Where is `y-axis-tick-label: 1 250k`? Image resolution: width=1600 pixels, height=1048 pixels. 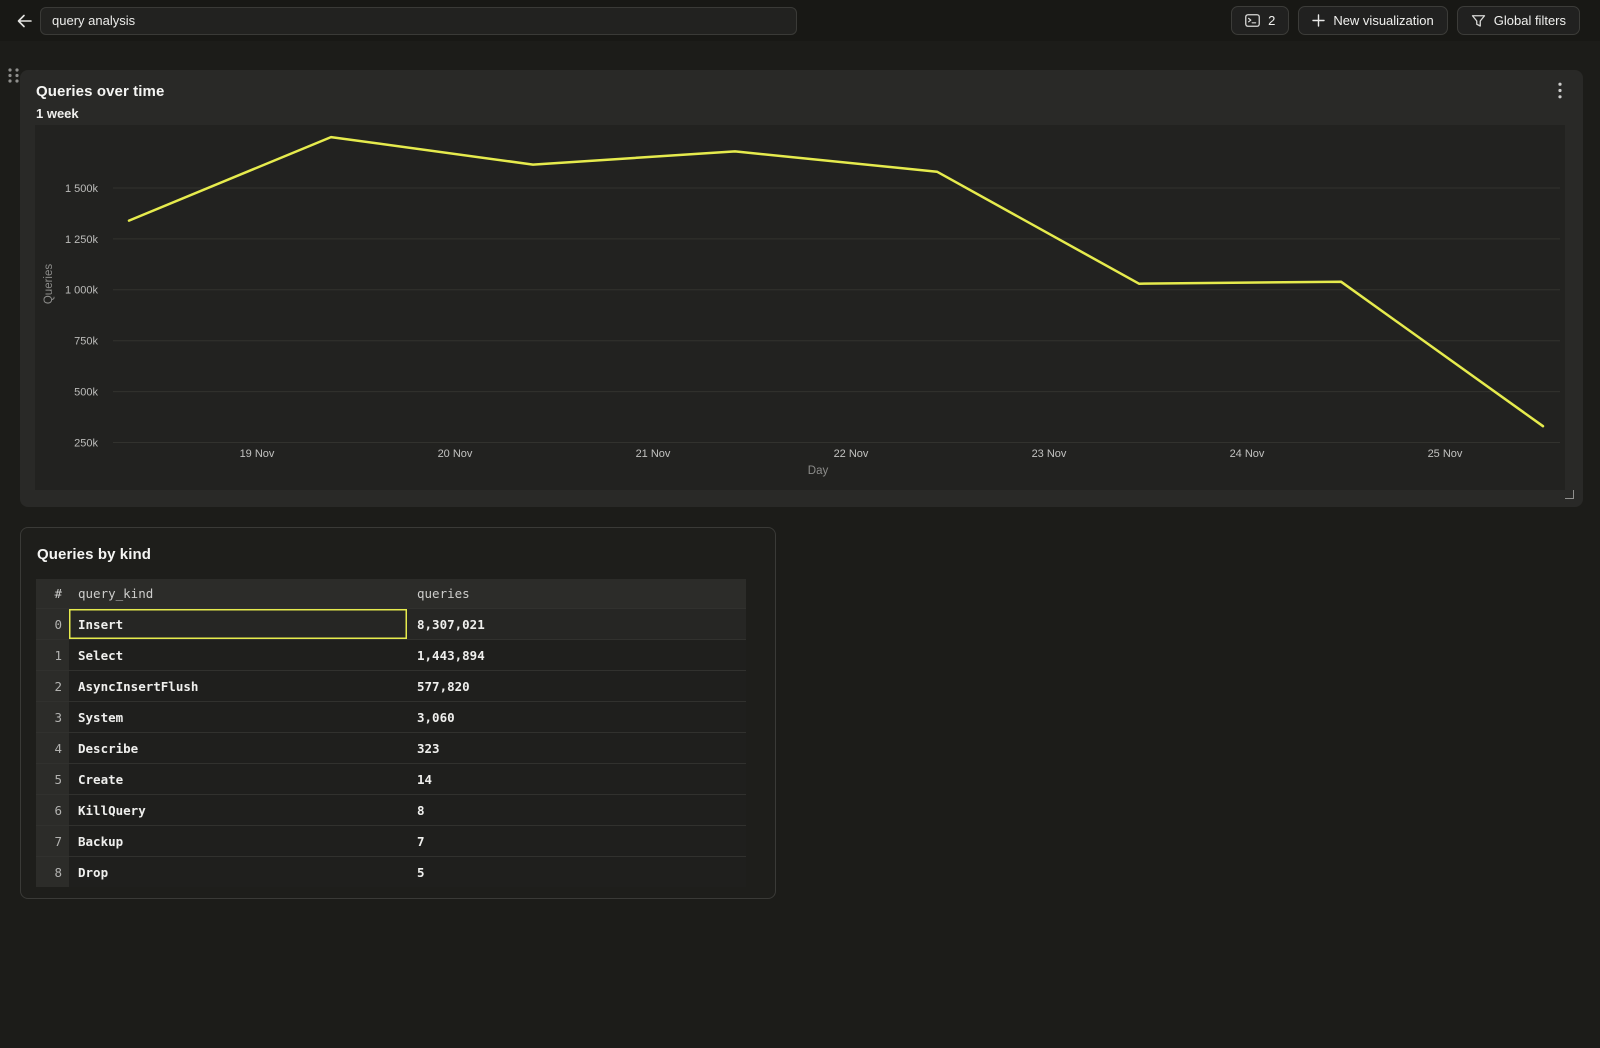 y-axis-tick-label: 1 250k is located at coordinates (82, 240).